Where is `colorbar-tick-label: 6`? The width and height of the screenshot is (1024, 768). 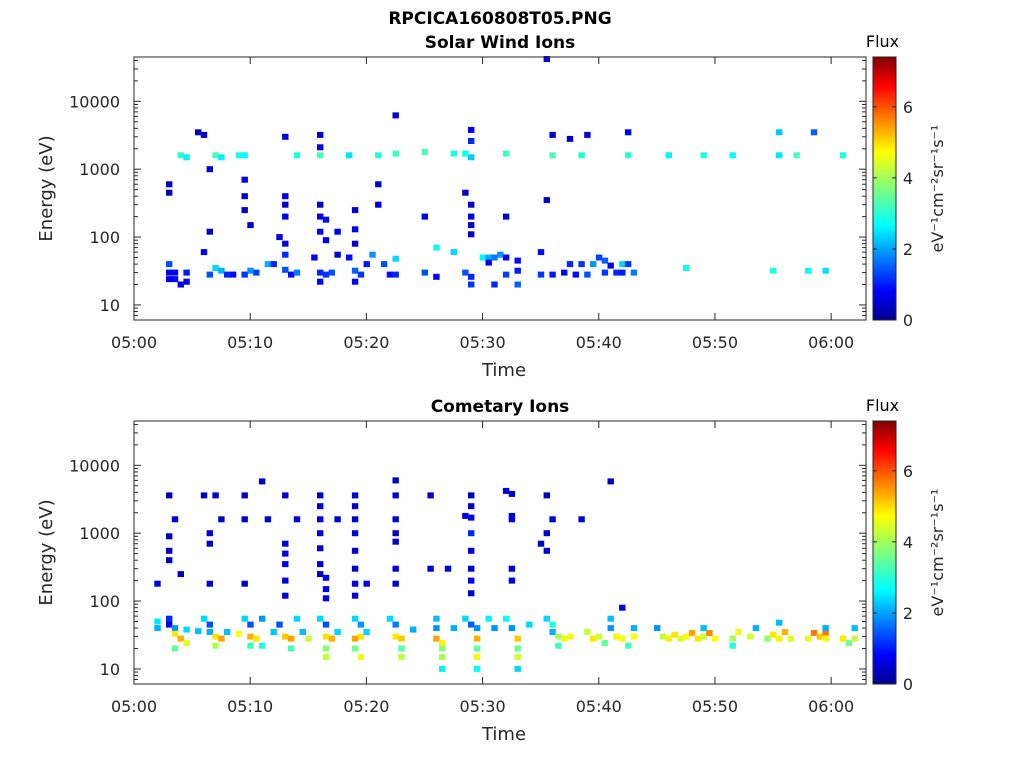
colorbar-tick-label: 6 is located at coordinates (908, 107).